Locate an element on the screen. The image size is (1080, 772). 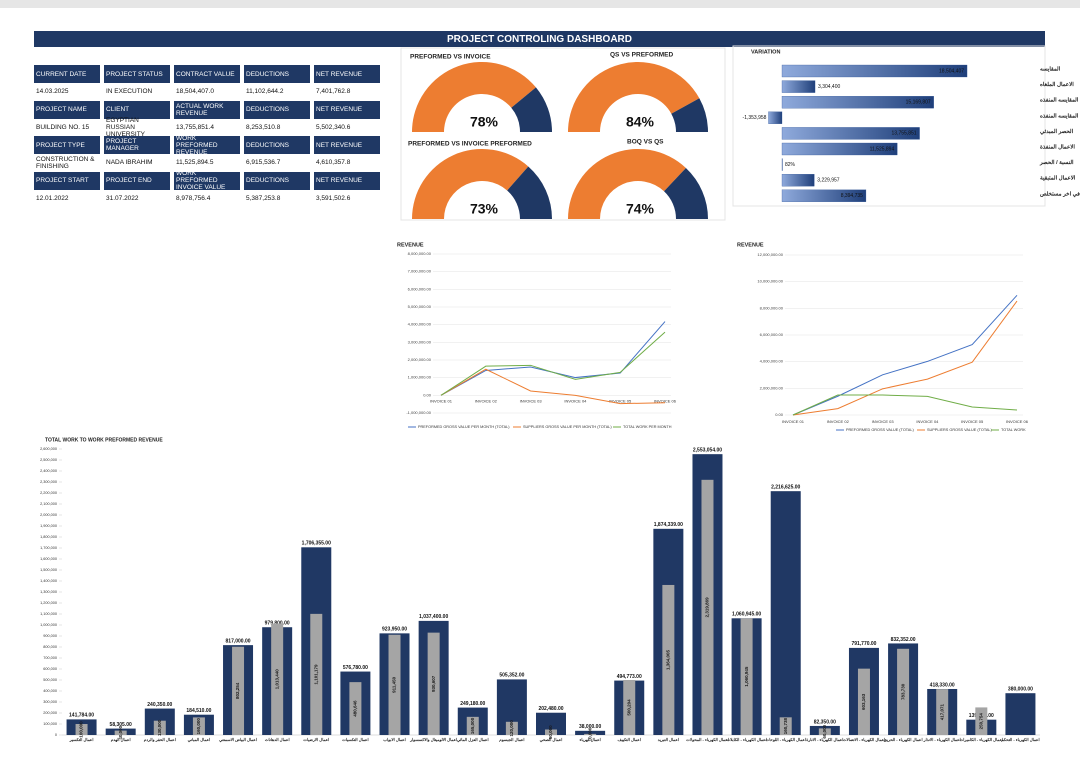
category-label: الاعمال المتبقية is located at coordinates (1058, 178).